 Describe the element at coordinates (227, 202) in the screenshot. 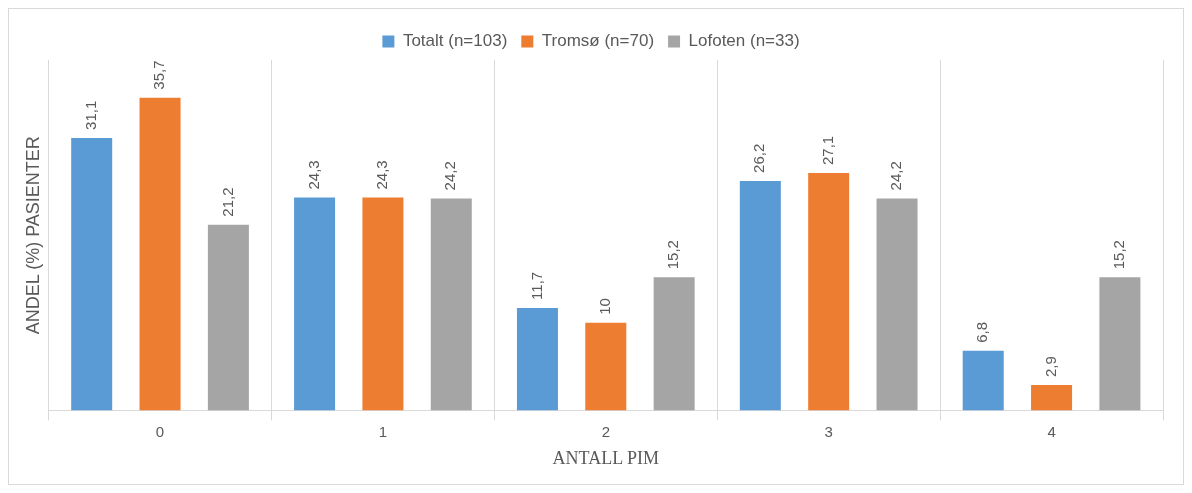

I see `data-label: 21,2` at that location.